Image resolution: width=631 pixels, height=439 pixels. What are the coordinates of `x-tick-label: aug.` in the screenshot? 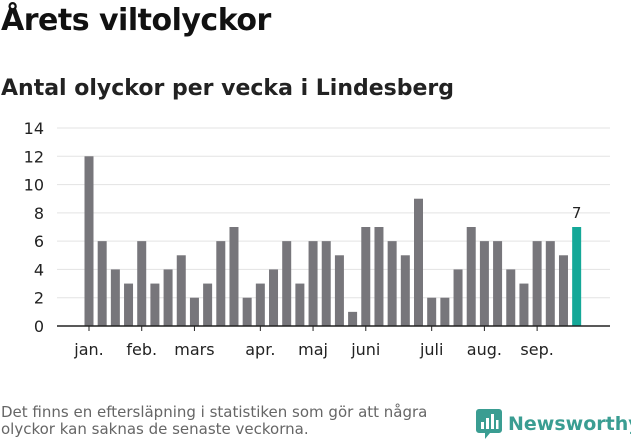 It's located at (484, 349).